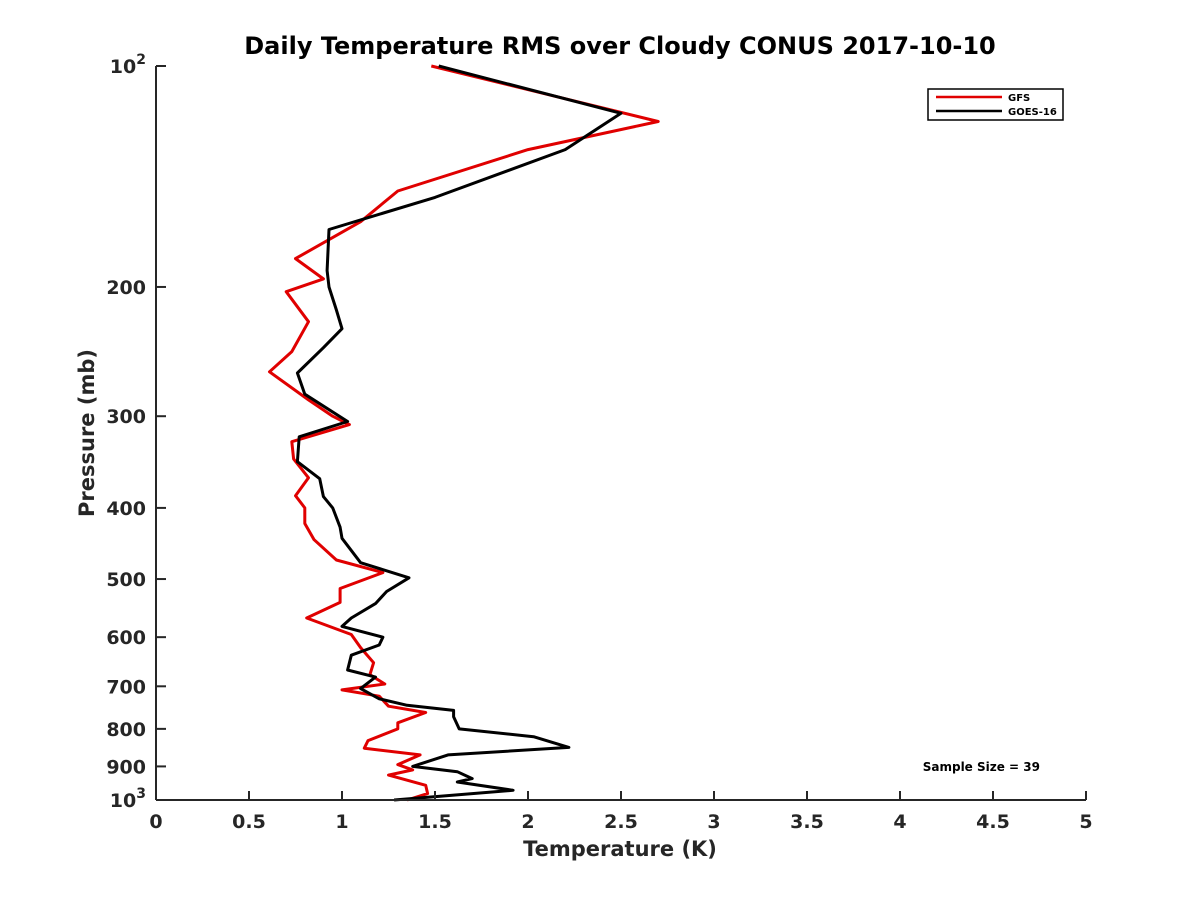  Describe the element at coordinates (126, 509) in the screenshot. I see `y-tick-label: 400` at that location.